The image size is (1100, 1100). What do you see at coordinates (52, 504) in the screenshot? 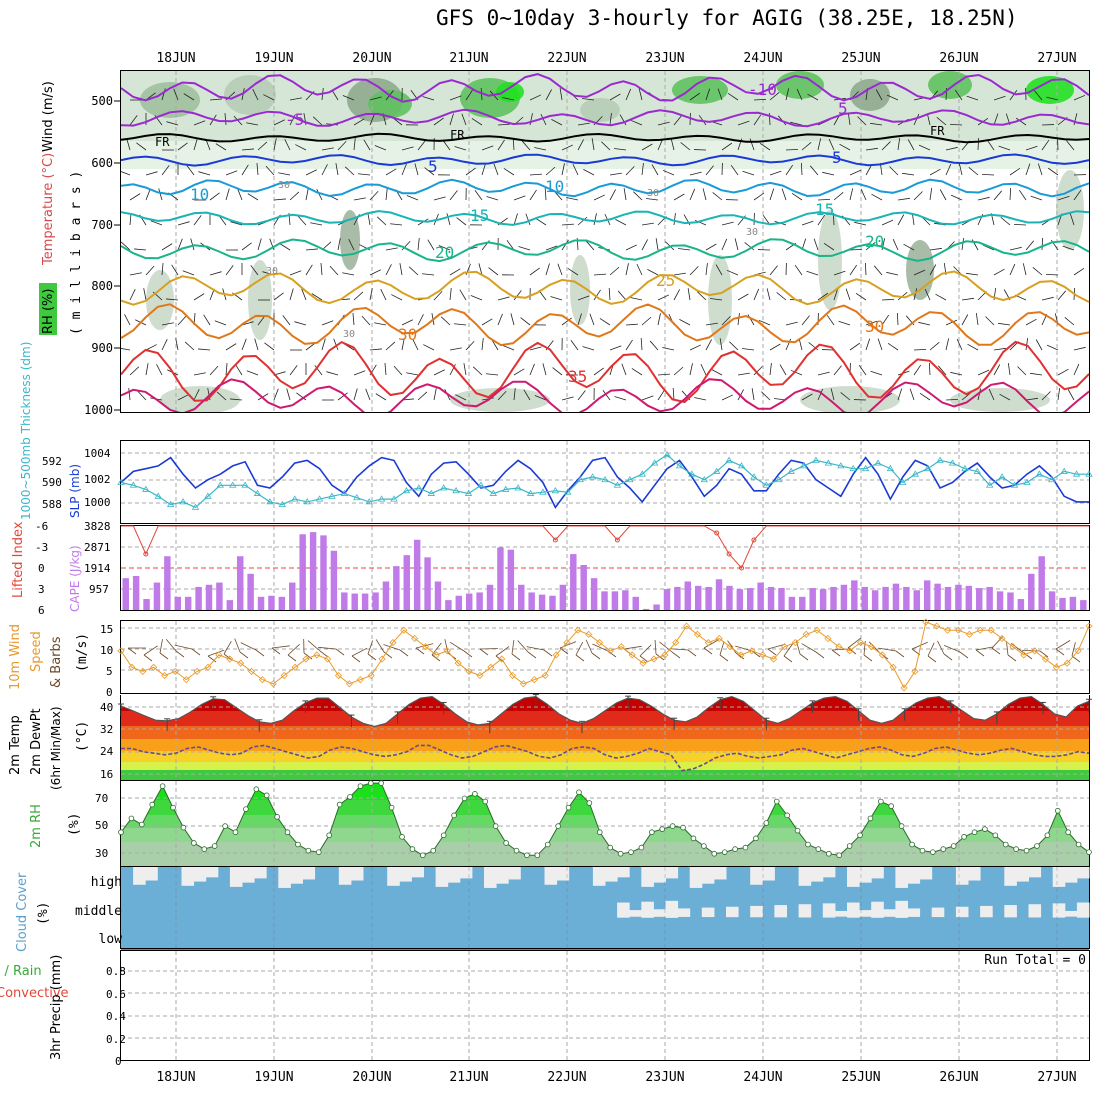
I see `thickness-tick: 588` at bounding box center [52, 504].